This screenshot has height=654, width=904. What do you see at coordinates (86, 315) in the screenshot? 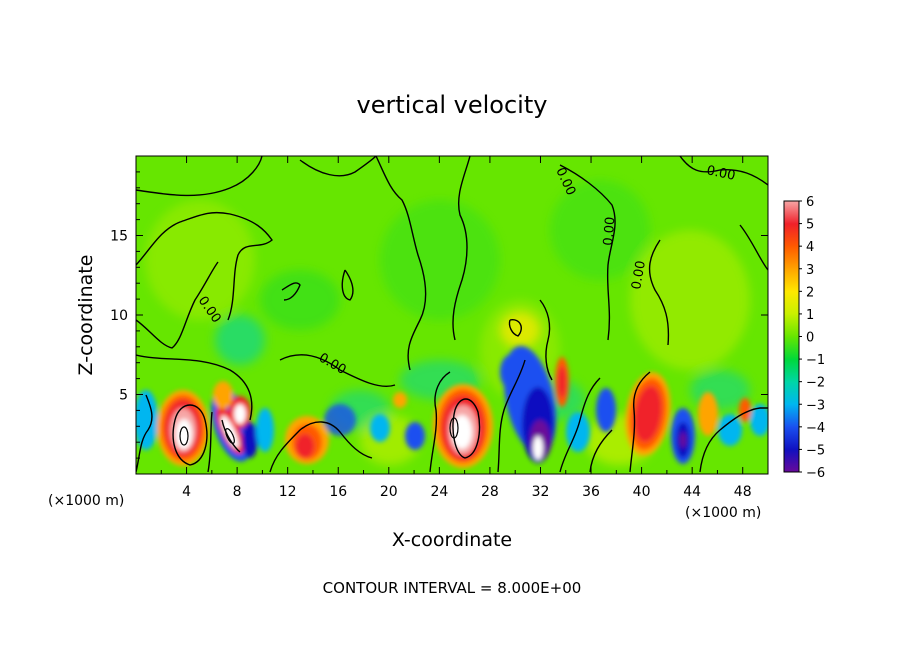
I see `y-axis-label: Z-coordinate` at bounding box center [86, 315].